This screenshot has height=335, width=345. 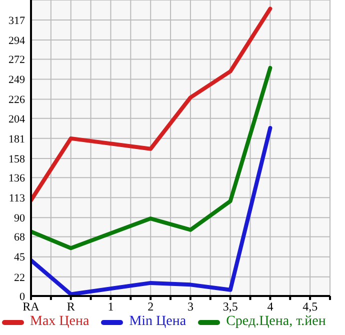 I want to click on x-tick-label: R, so click(x=70, y=307).